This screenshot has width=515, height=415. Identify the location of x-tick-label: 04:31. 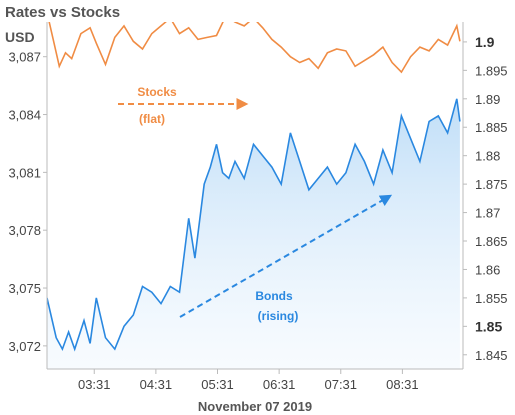
(156, 384).